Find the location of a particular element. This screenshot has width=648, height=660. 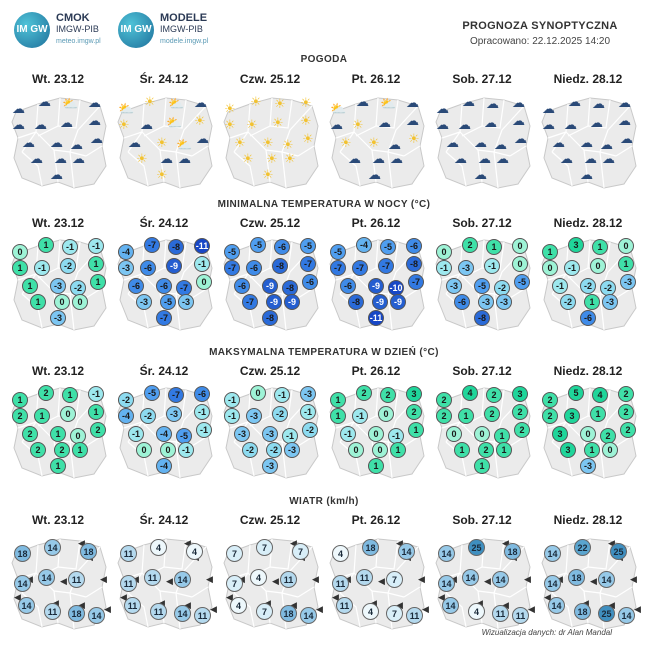

wind-speed-value: 4 is located at coordinates (158, 547).